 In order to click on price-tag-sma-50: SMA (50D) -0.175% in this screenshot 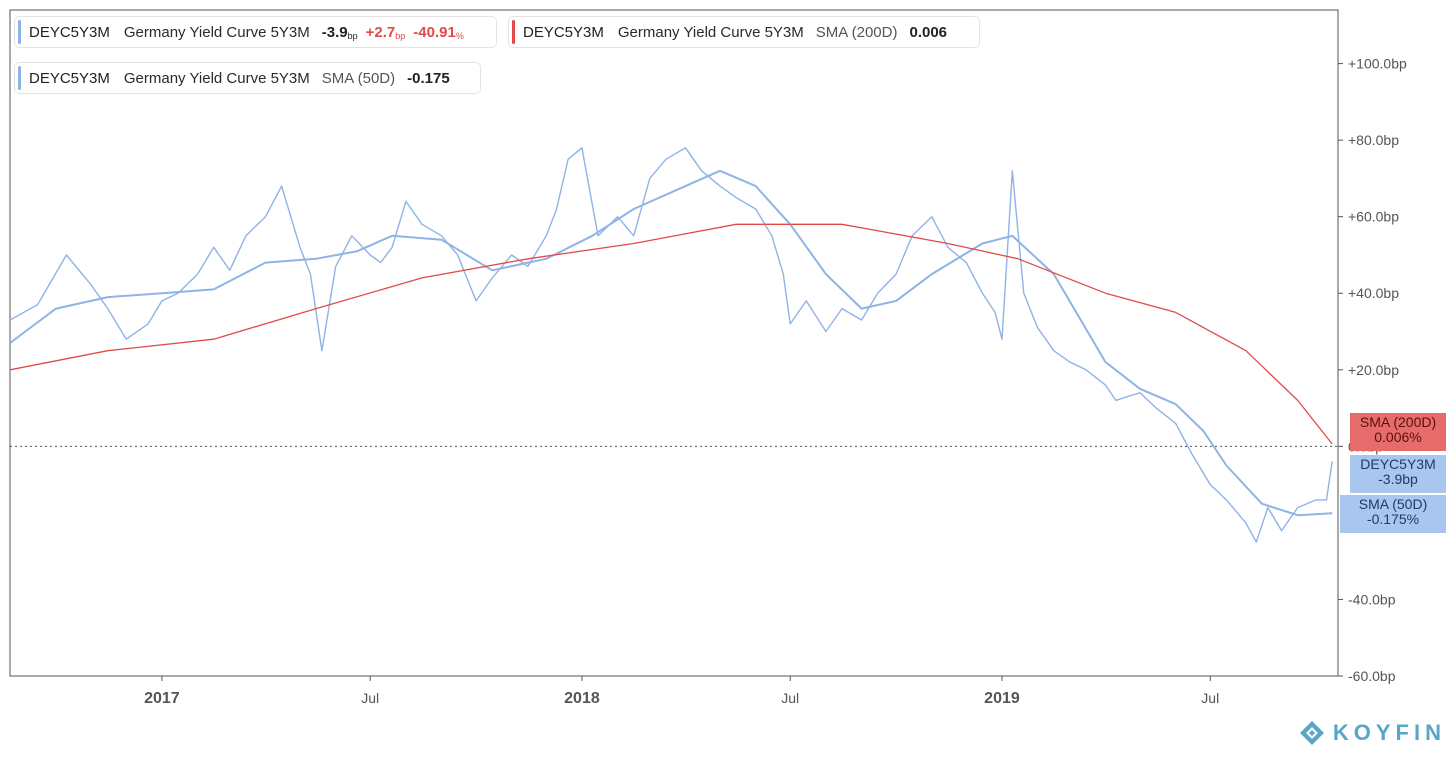, I will do `click(1393, 514)`.